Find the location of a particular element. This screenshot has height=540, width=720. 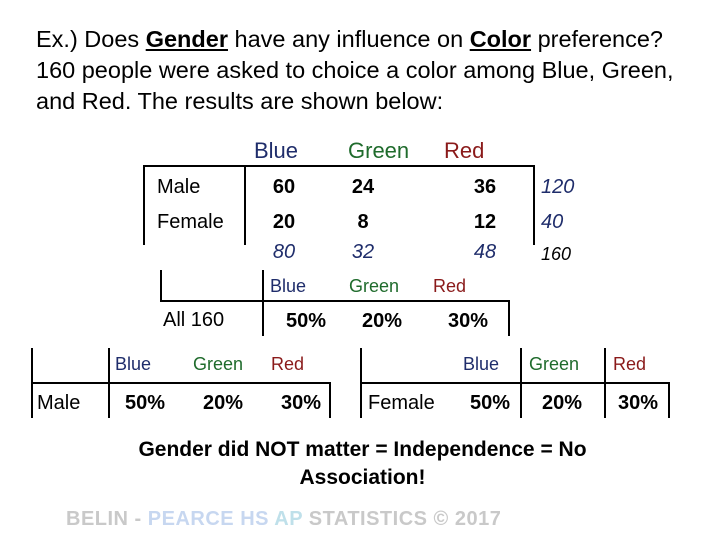

header-green: Green is located at coordinates (379, 150).